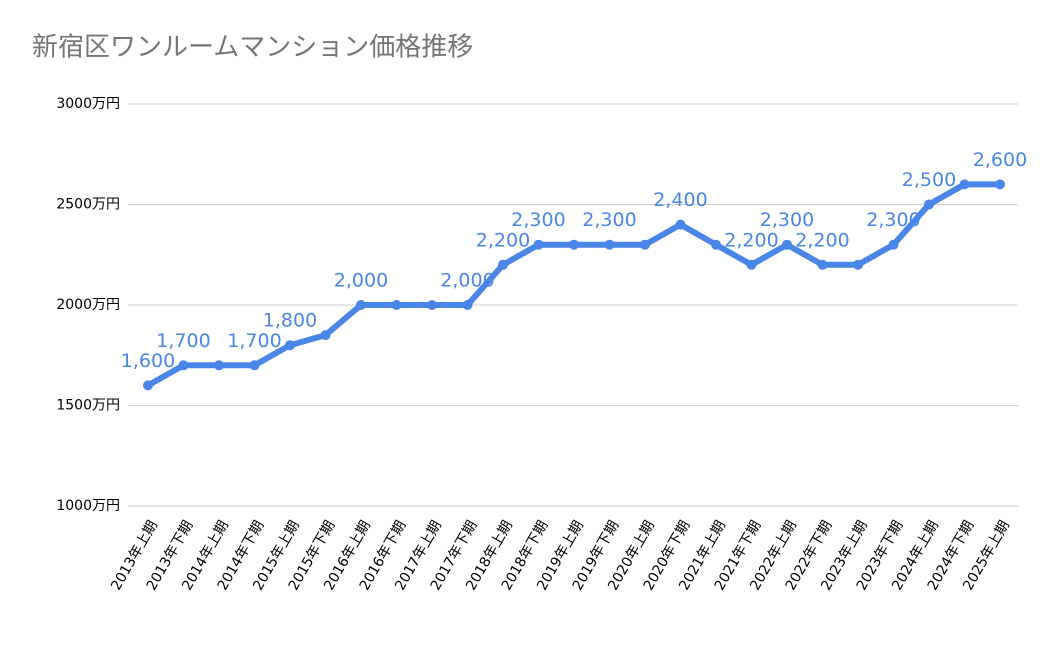 The height and width of the screenshot is (649, 1050). I want to click on y-tick-label: 1500万円, so click(88, 406).